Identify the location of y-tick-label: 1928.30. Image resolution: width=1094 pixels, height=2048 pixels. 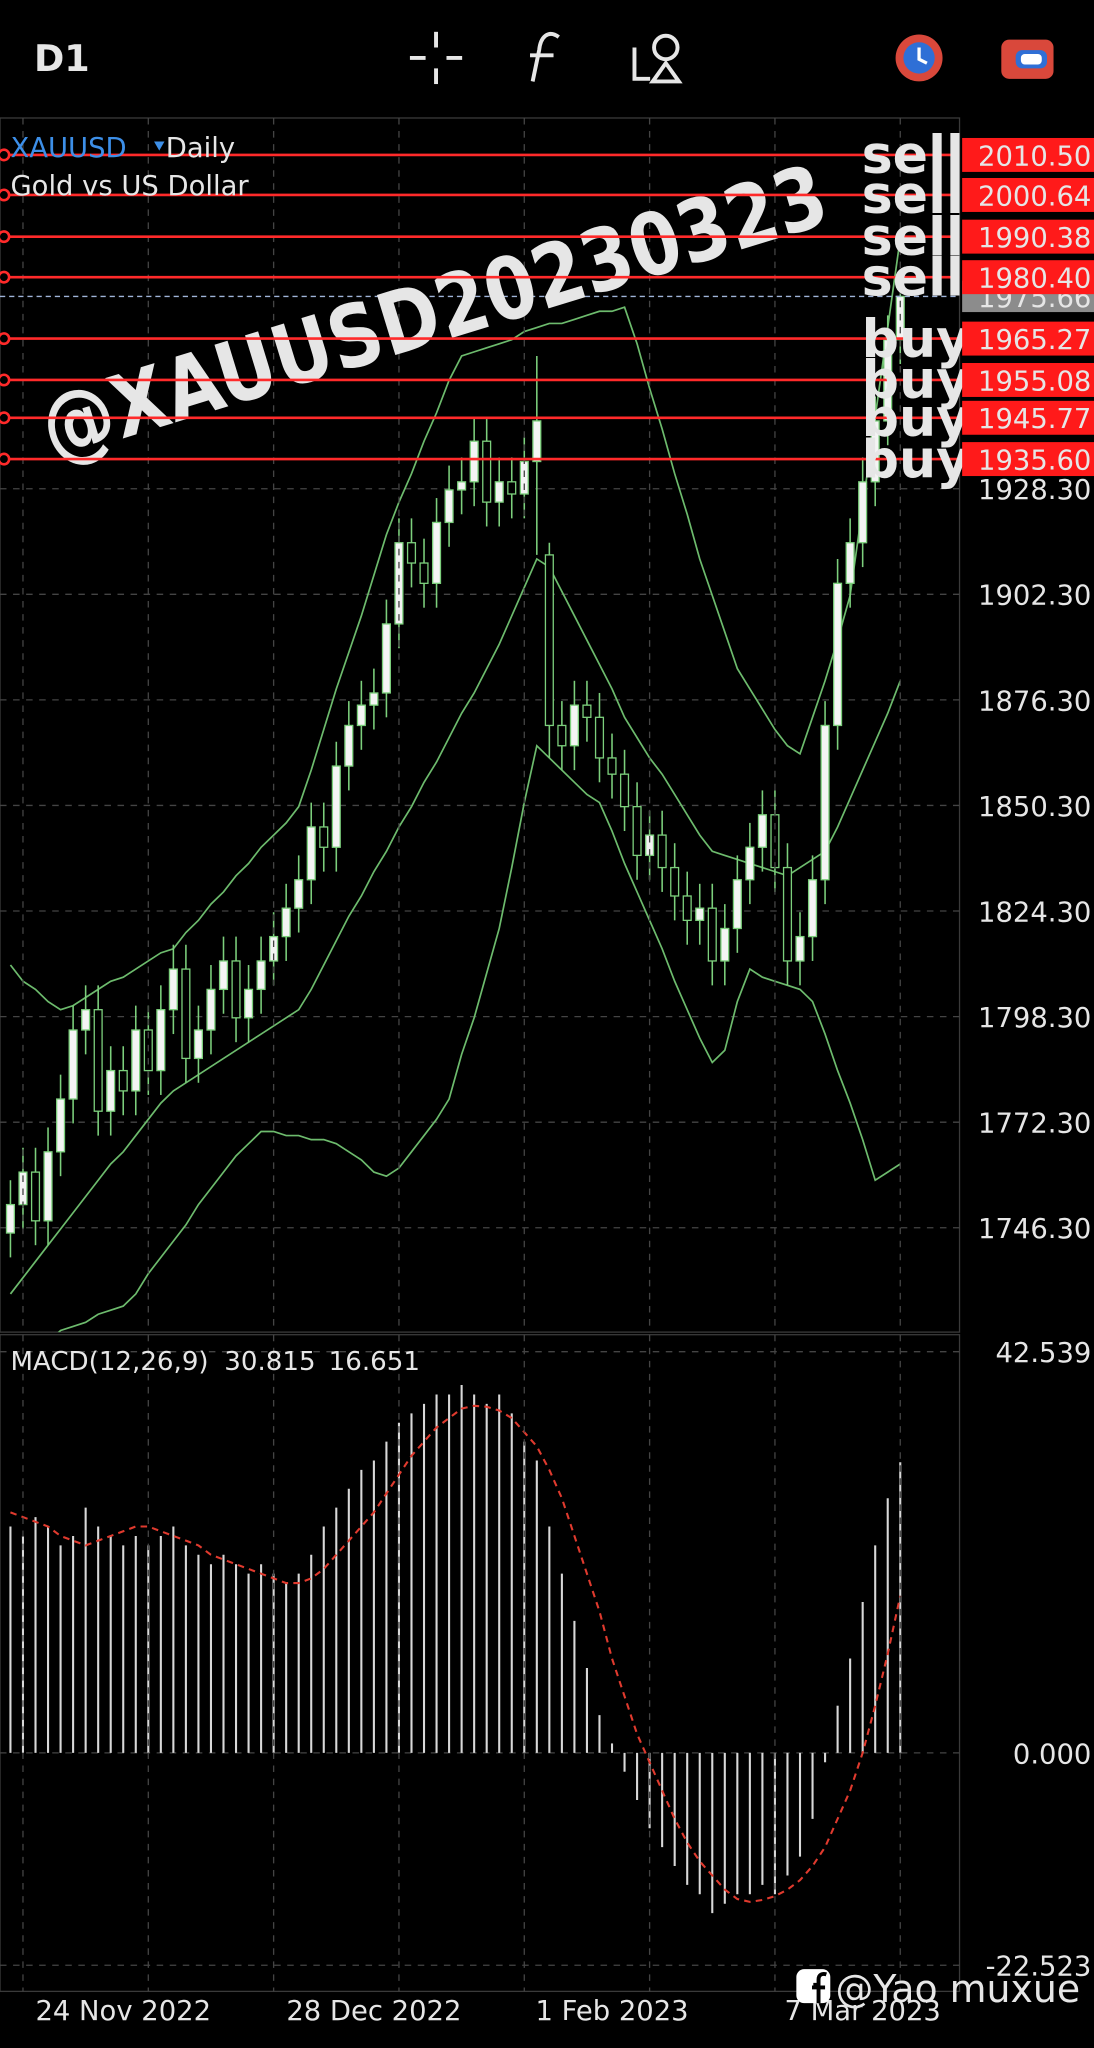
(1034, 490).